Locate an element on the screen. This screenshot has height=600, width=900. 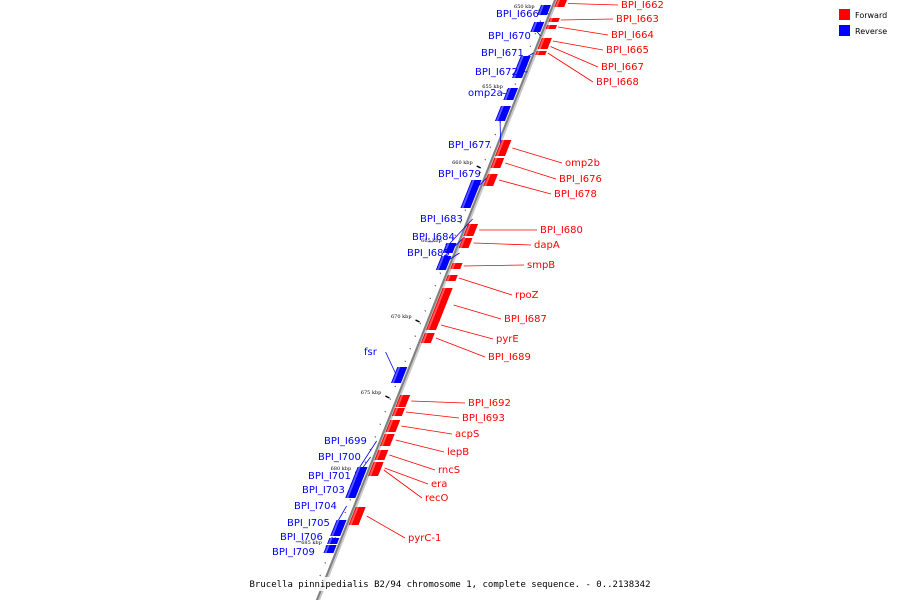
connector-BPI_I692 is located at coordinates (438, 402).